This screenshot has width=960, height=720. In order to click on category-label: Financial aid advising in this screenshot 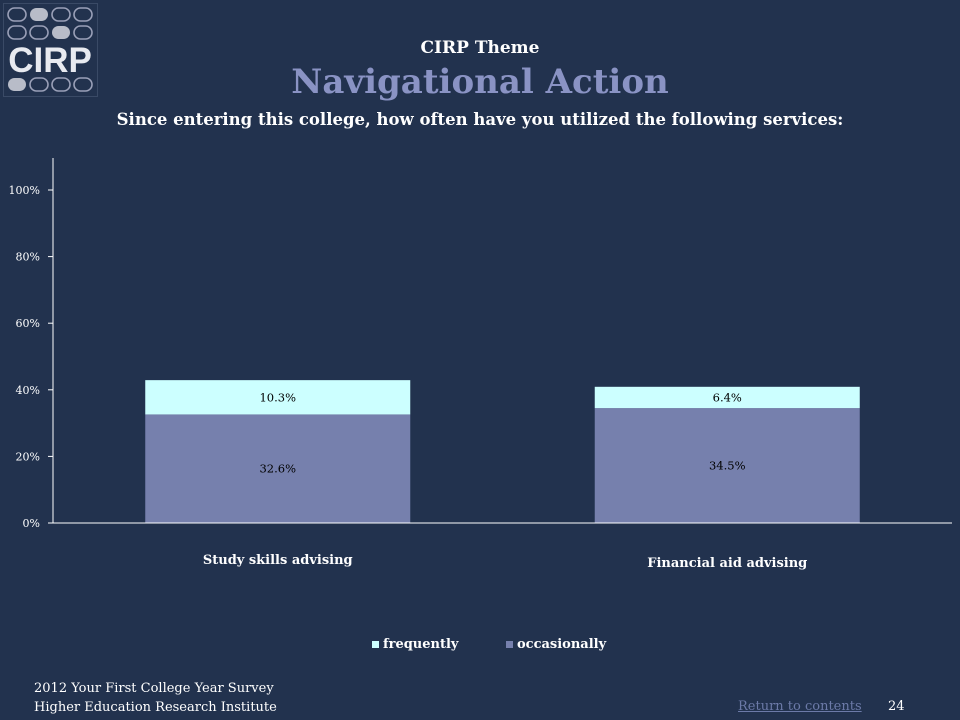, I will do `click(727, 563)`.